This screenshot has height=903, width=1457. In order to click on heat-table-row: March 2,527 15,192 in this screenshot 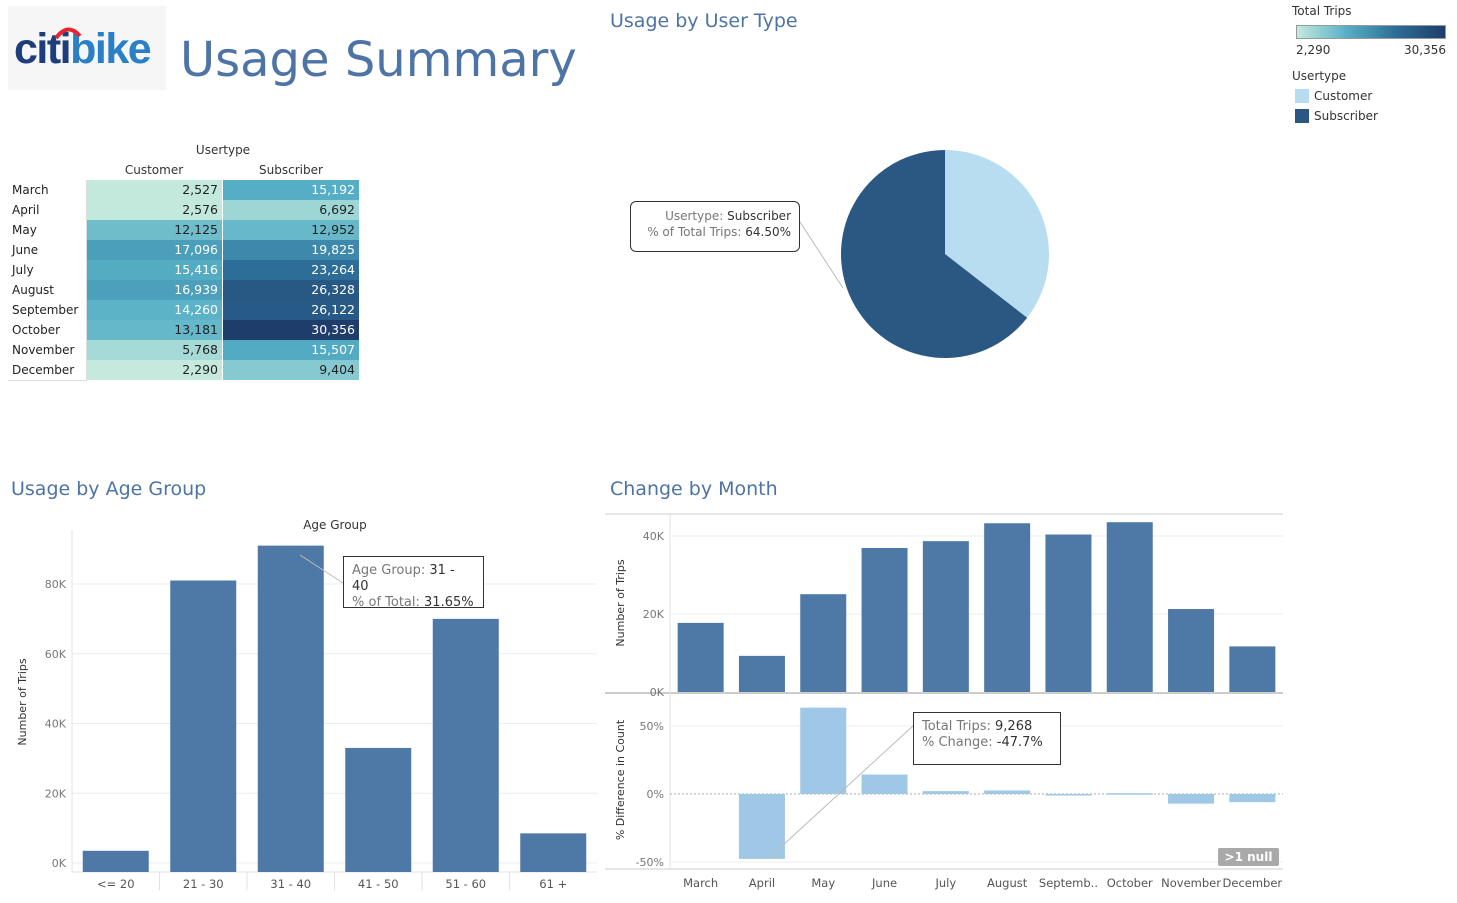, I will do `click(184, 190)`.